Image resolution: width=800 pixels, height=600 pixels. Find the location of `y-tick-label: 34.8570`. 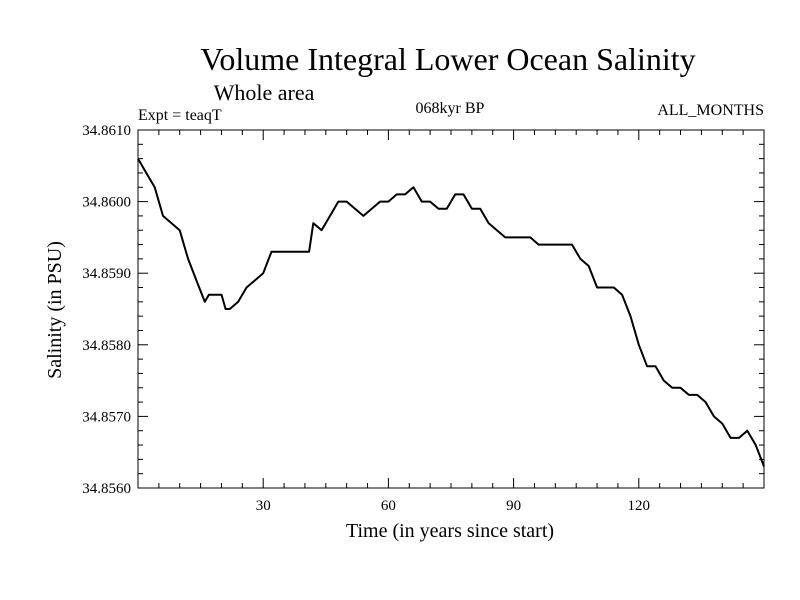

y-tick-label: 34.8570 is located at coordinates (106, 417).